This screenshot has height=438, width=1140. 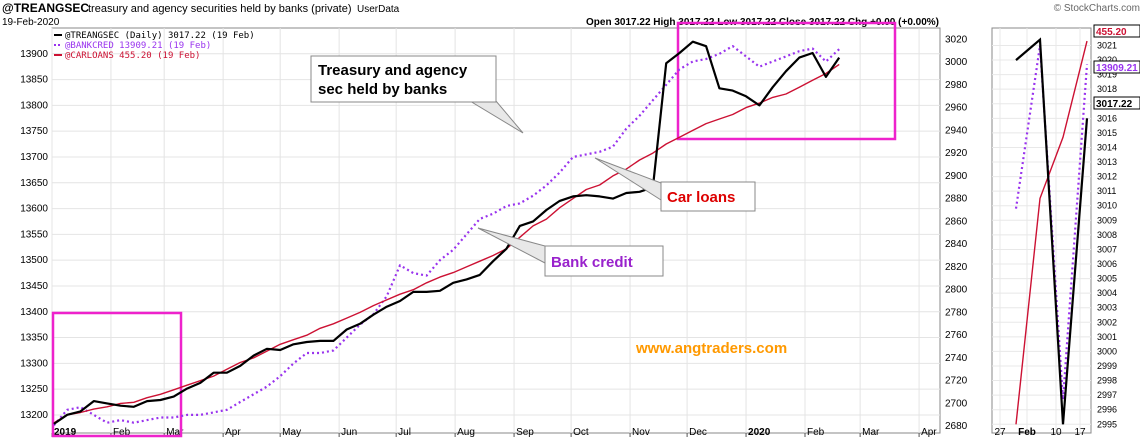 What do you see at coordinates (956, 335) in the screenshot?
I see `right-tick-label: 2760` at bounding box center [956, 335].